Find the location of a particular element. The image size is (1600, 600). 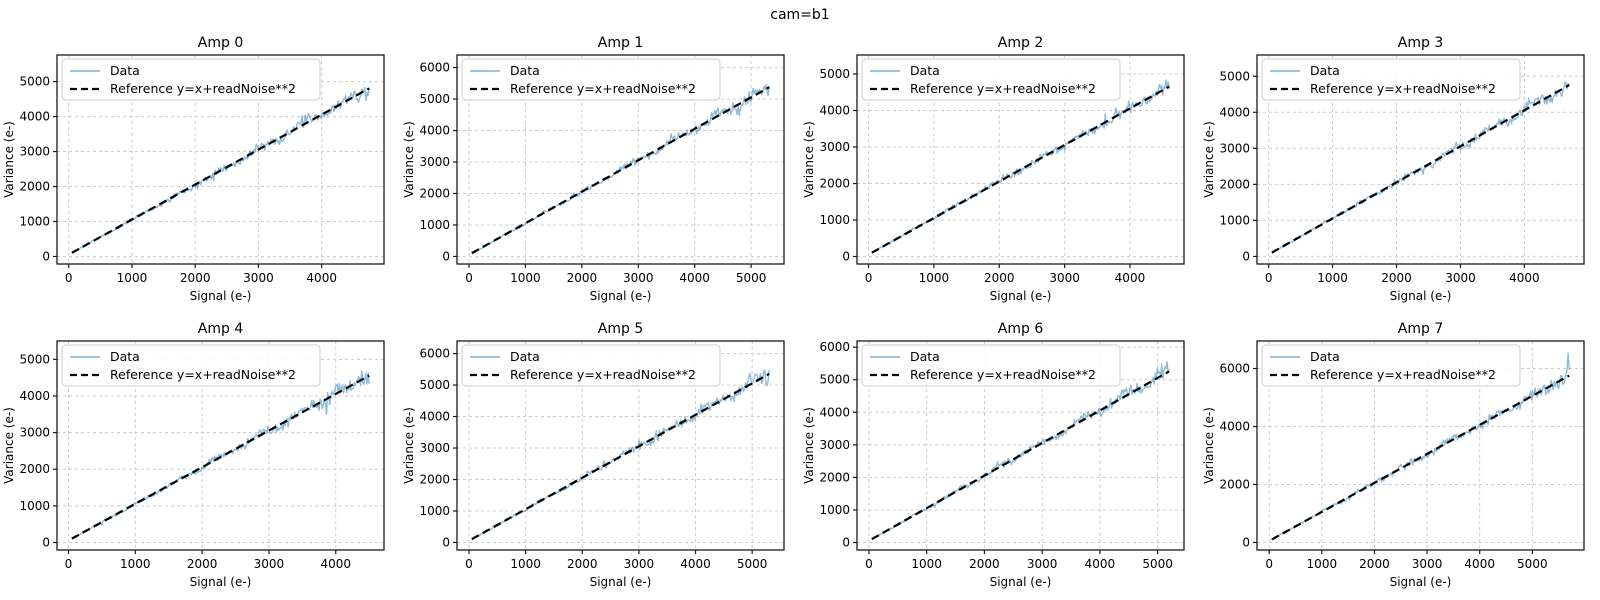

subplot-title: Amp 4 is located at coordinates (221, 329).